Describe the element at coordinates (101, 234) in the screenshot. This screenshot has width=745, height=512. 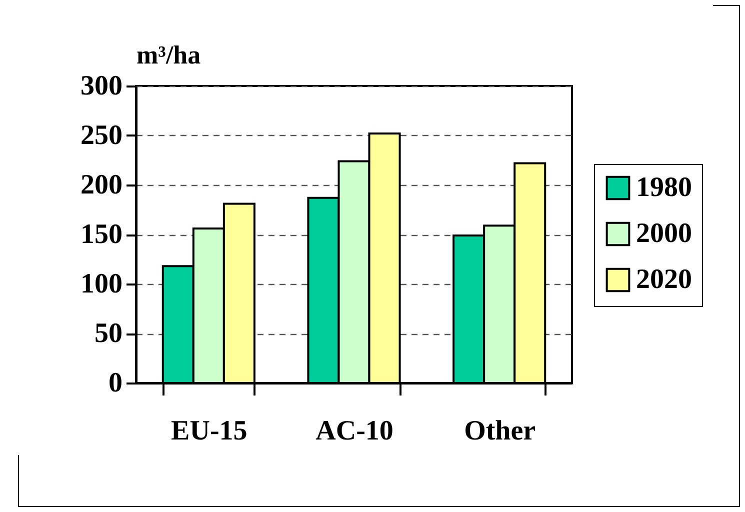
I see `y-tick-label: 150` at that location.